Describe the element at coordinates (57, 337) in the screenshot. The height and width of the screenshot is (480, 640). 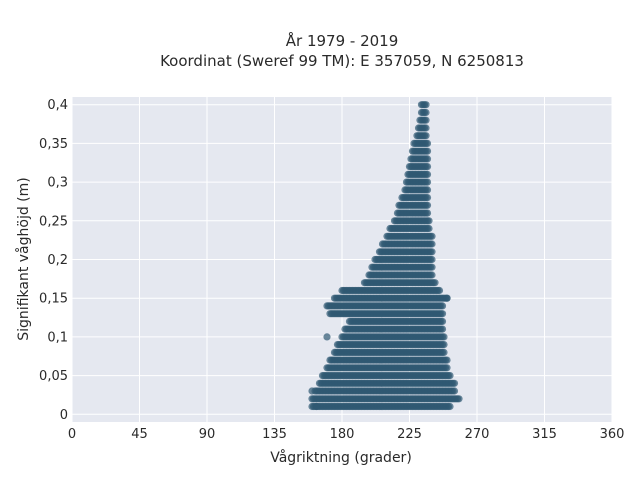
I see `y-tick-label: 0,1` at that location.